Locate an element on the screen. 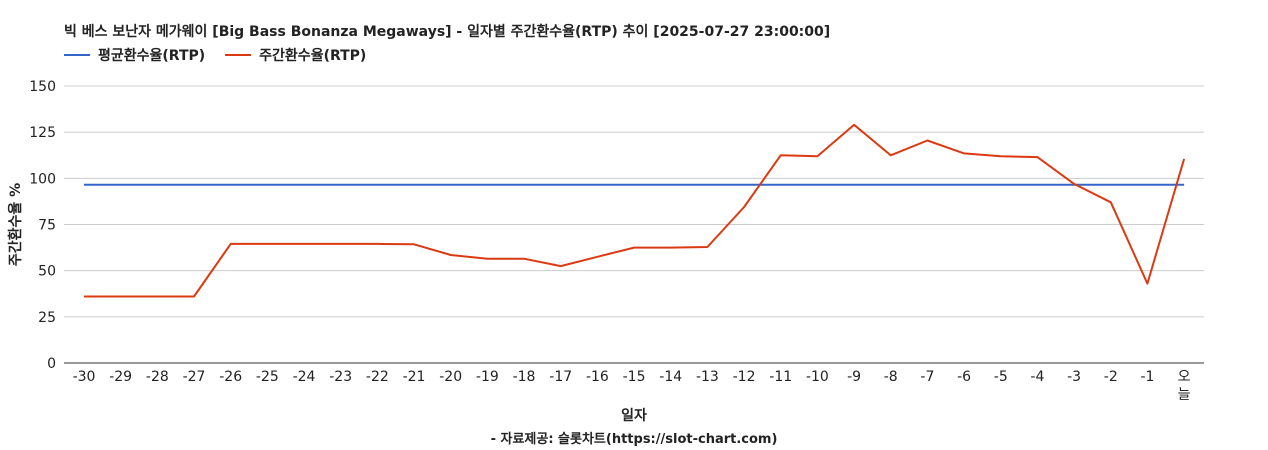 The width and height of the screenshot is (1268, 450). x-tick-label-23: -7 is located at coordinates (927, 377).